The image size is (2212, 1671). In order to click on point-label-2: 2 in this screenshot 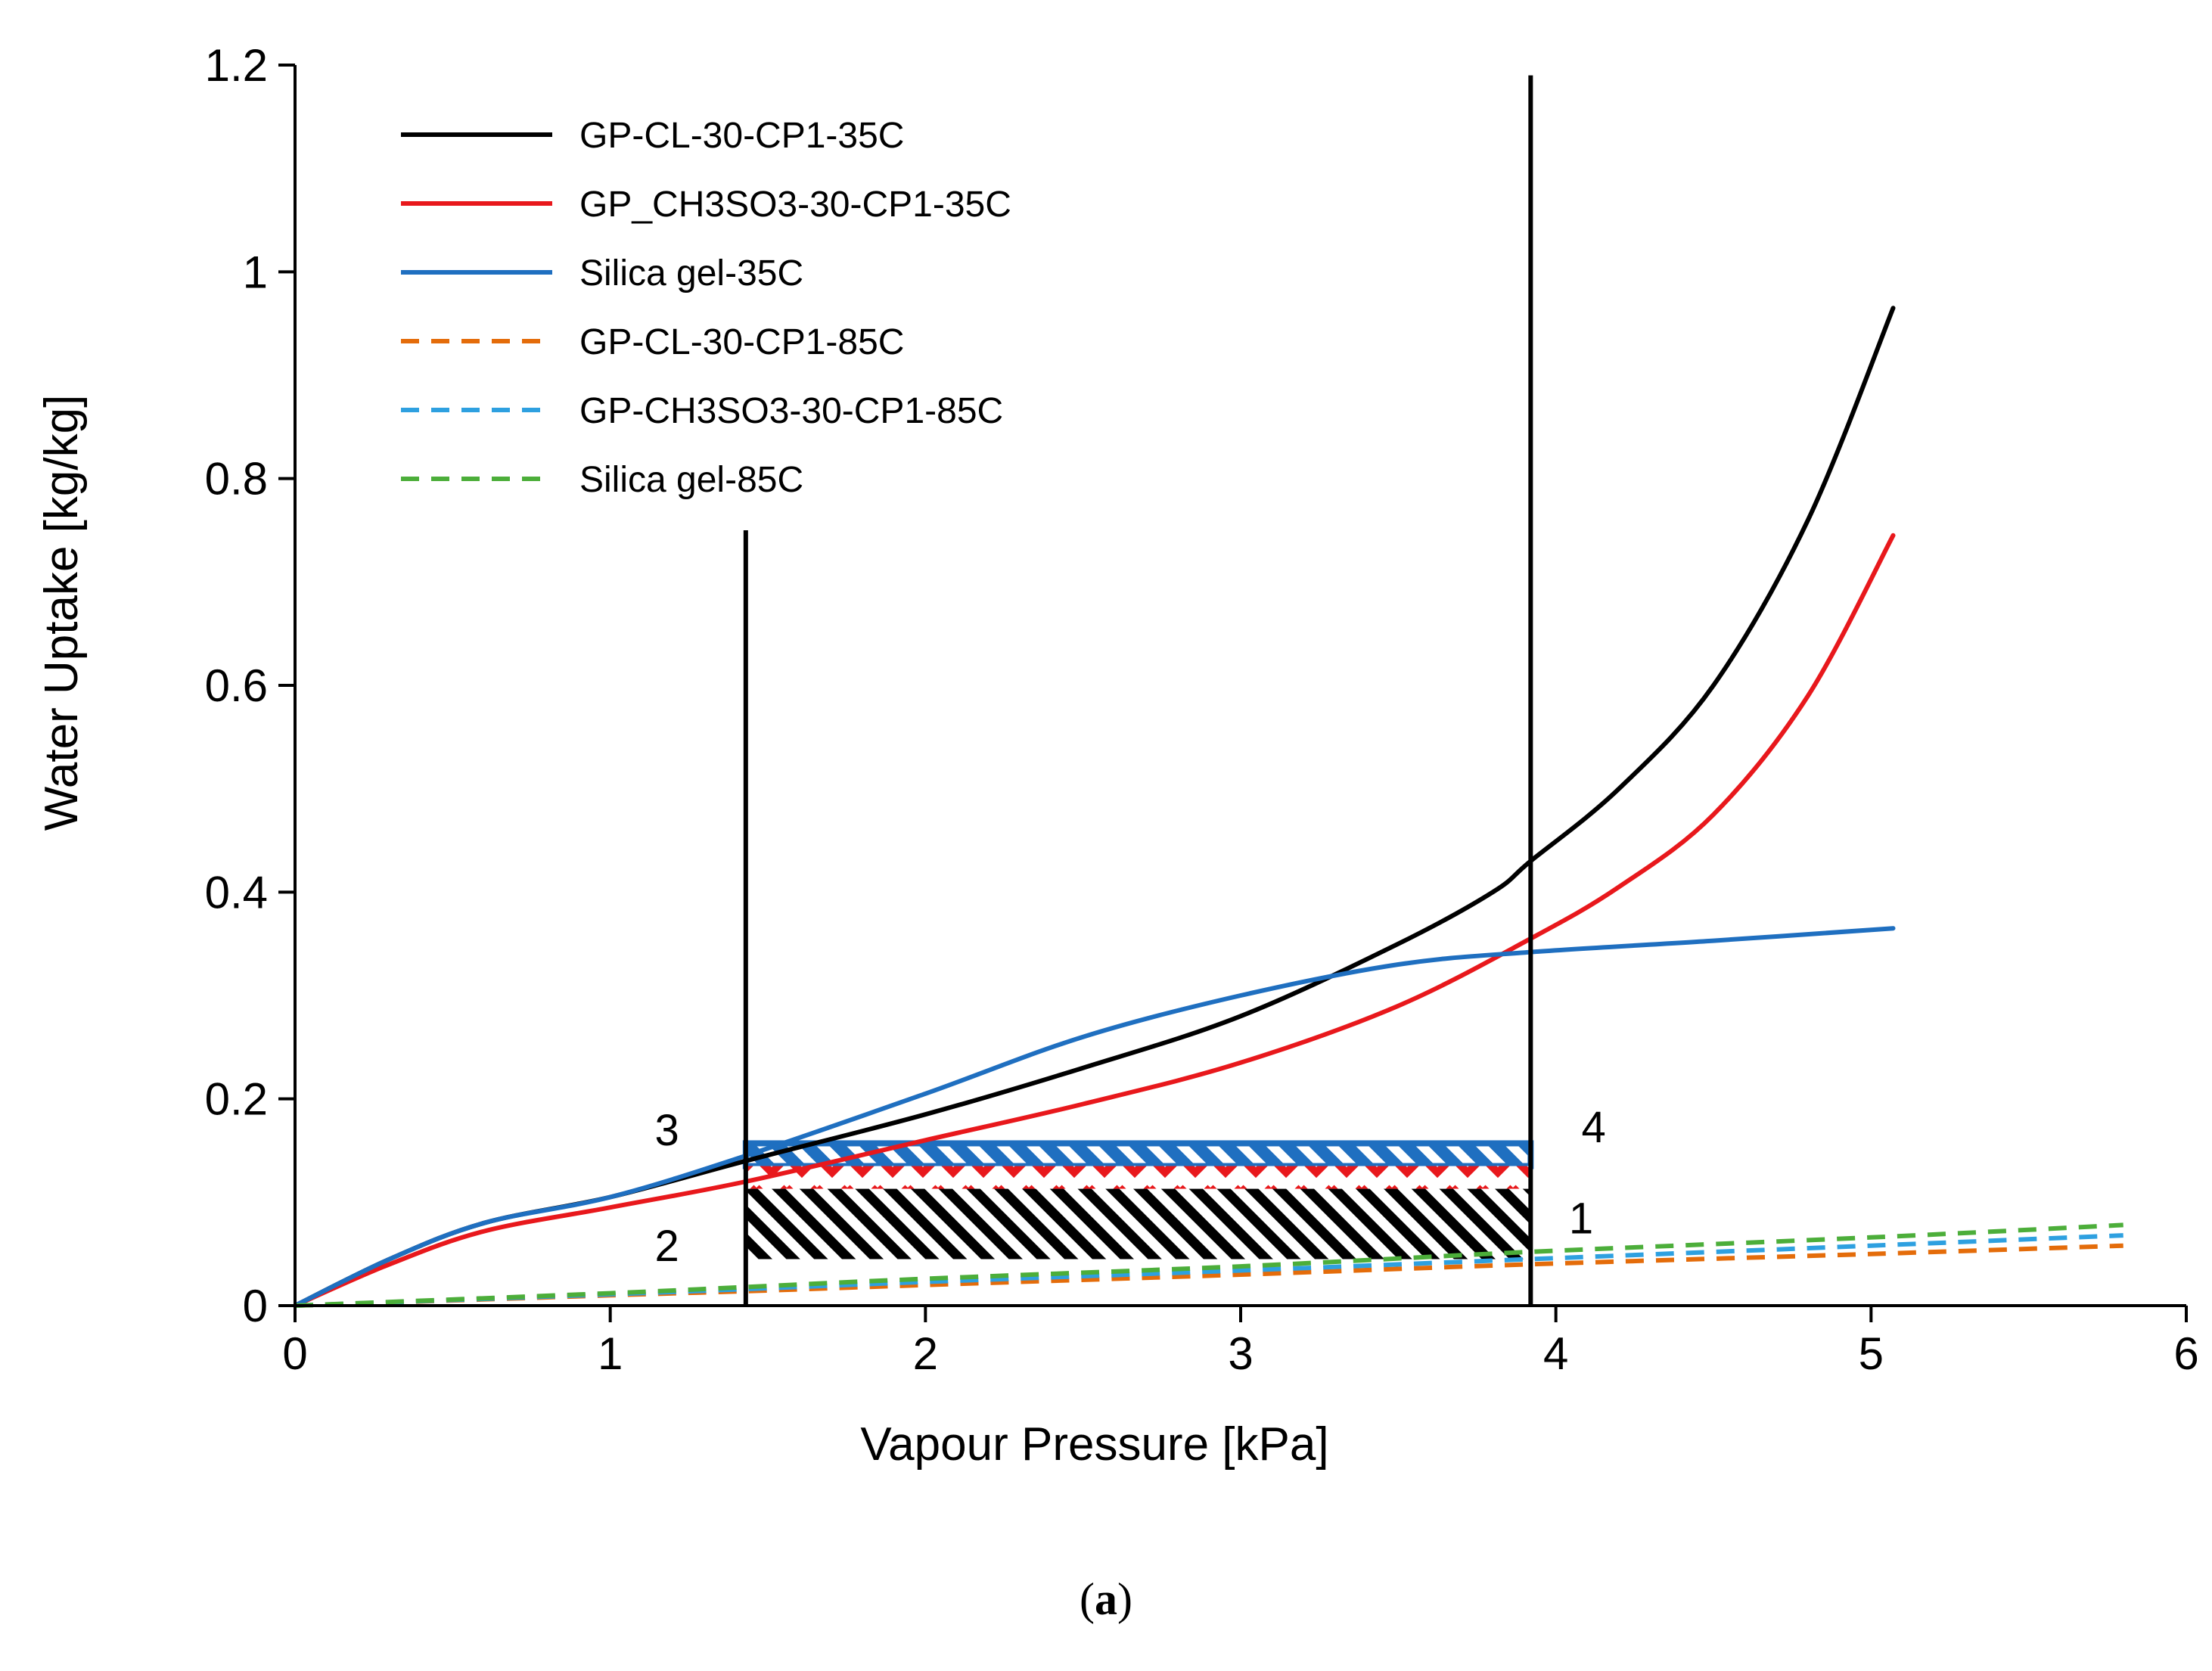, I will do `click(667, 1246)`.